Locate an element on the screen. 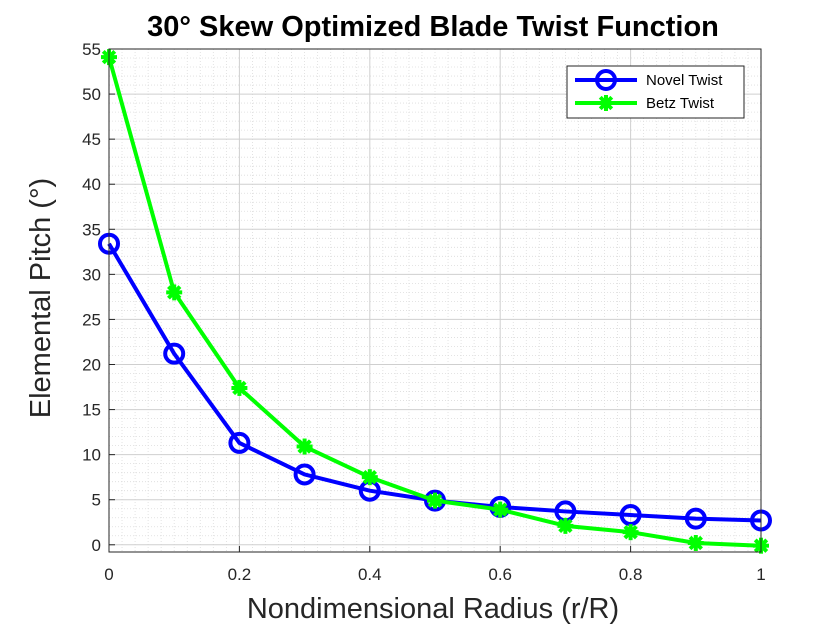  chart-title: 30° Skew Optimized Blade Twist Function is located at coordinates (433, 27).